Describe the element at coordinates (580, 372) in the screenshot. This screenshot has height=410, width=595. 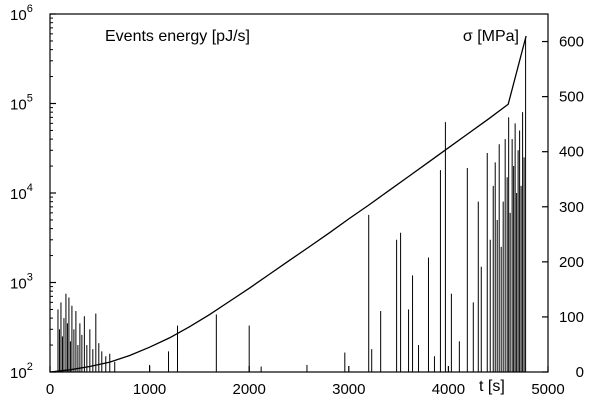
I see `y-right-tick-label: 0` at that location.